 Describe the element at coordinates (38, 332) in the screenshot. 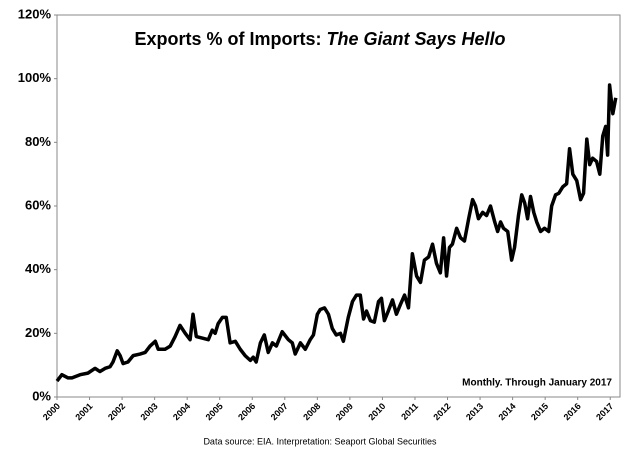

I see `y-tick-label: 20%` at that location.